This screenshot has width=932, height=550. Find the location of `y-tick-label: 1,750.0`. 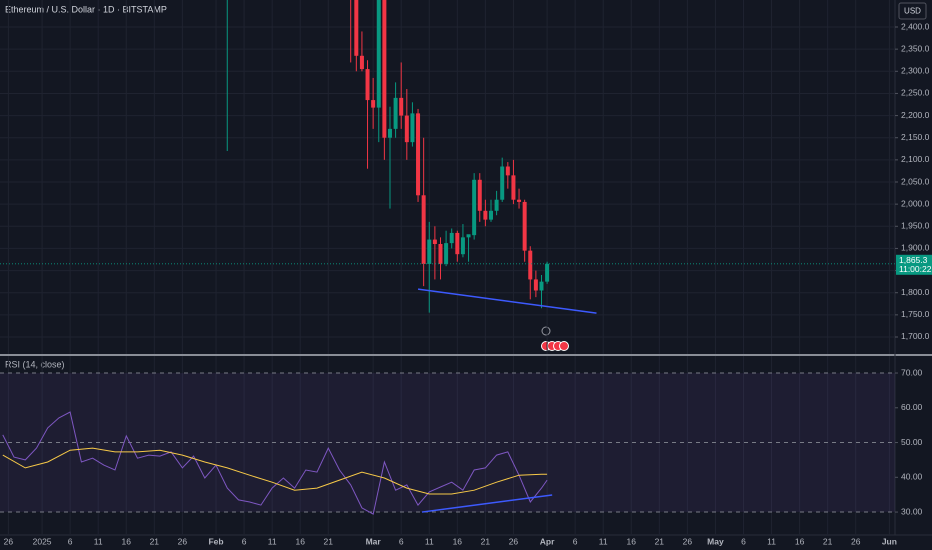

y-tick-label: 1,750.0 is located at coordinates (915, 314).